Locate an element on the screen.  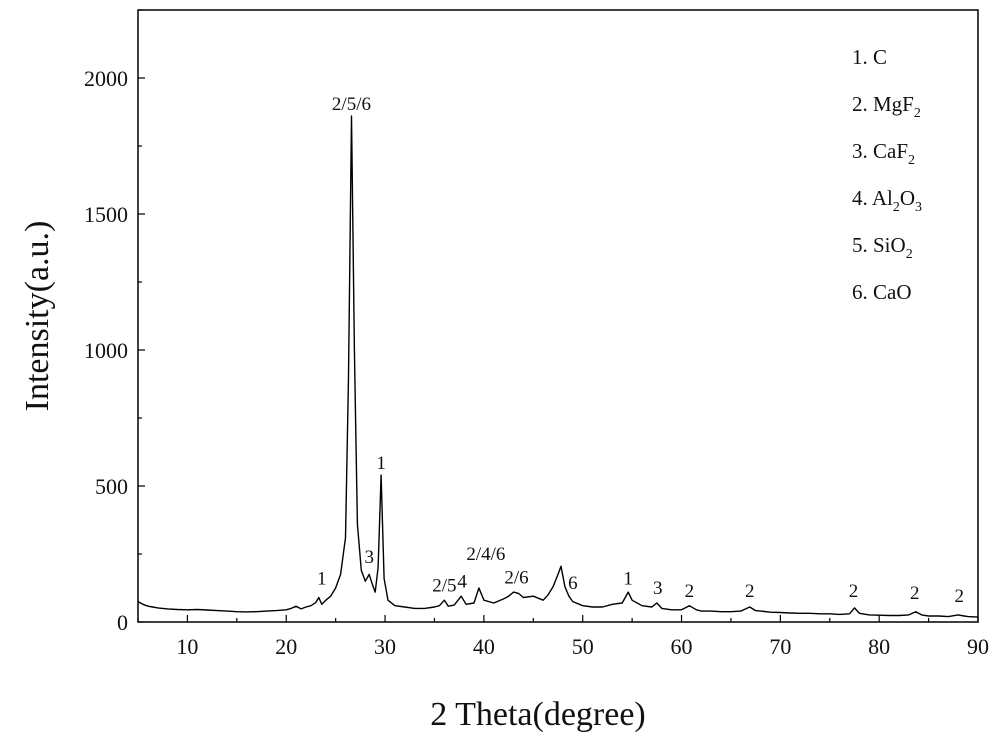
legend-entry: 3. CaF2 is located at coordinates (883, 153).